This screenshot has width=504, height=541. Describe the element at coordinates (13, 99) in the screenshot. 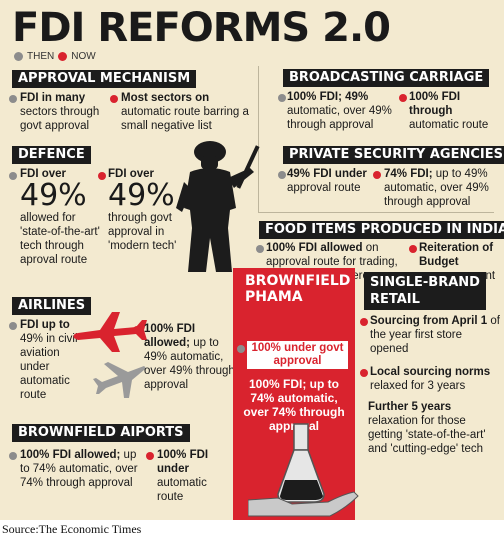

I see `approval-then-dot` at that location.